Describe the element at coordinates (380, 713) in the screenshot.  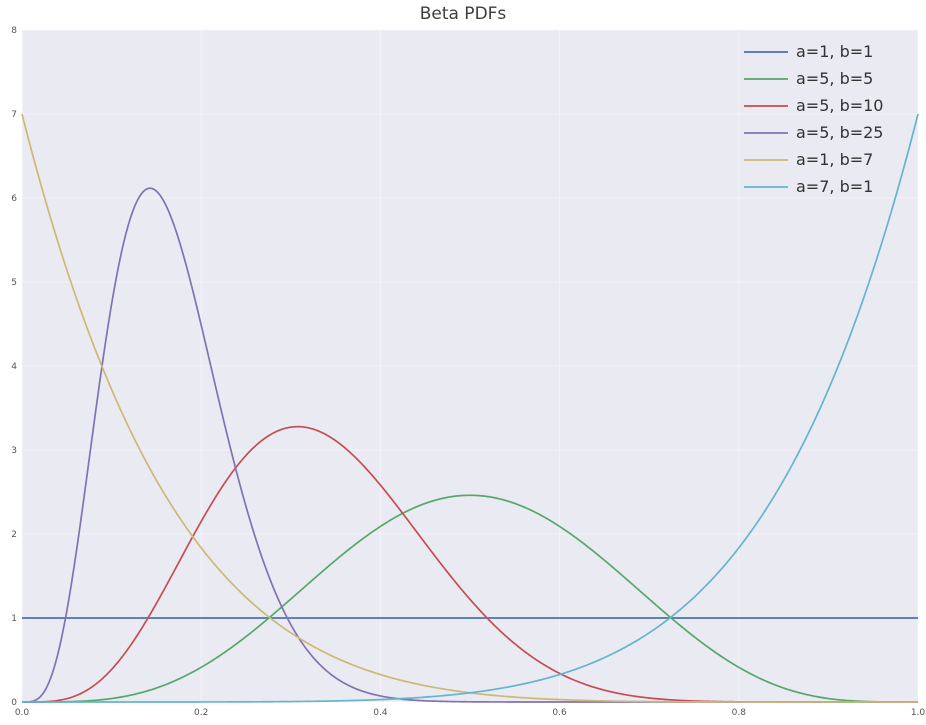
I see `x-tick-label: 0.4` at that location.